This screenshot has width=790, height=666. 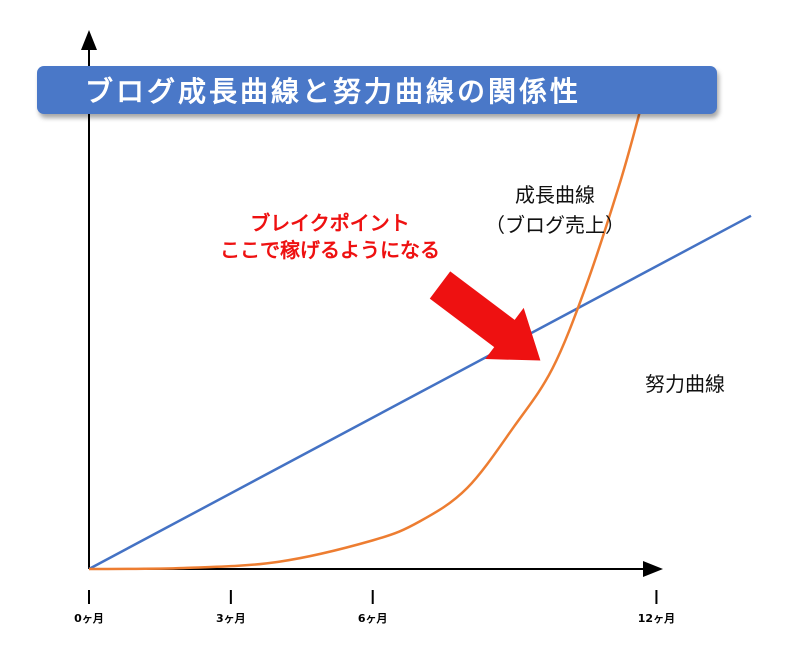 I want to click on x-tick-label-1: 3ヶ月, so click(x=231, y=618).